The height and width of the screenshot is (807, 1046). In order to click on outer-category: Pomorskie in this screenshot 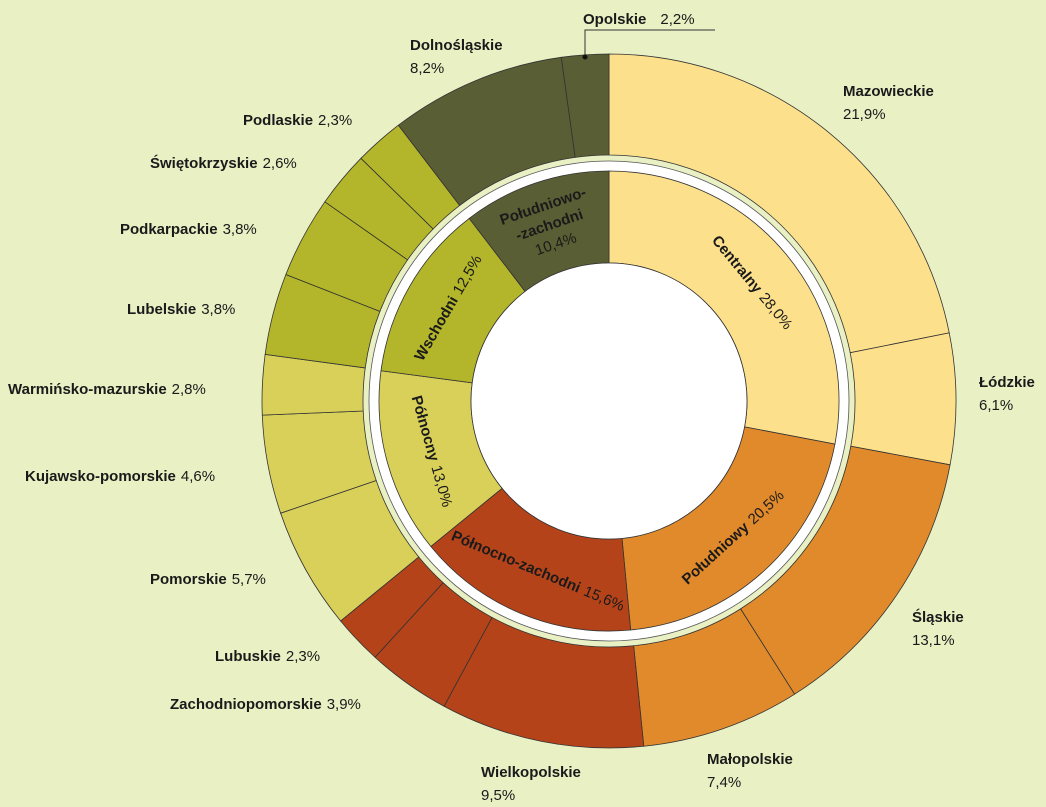, I will do `click(188, 579)`.